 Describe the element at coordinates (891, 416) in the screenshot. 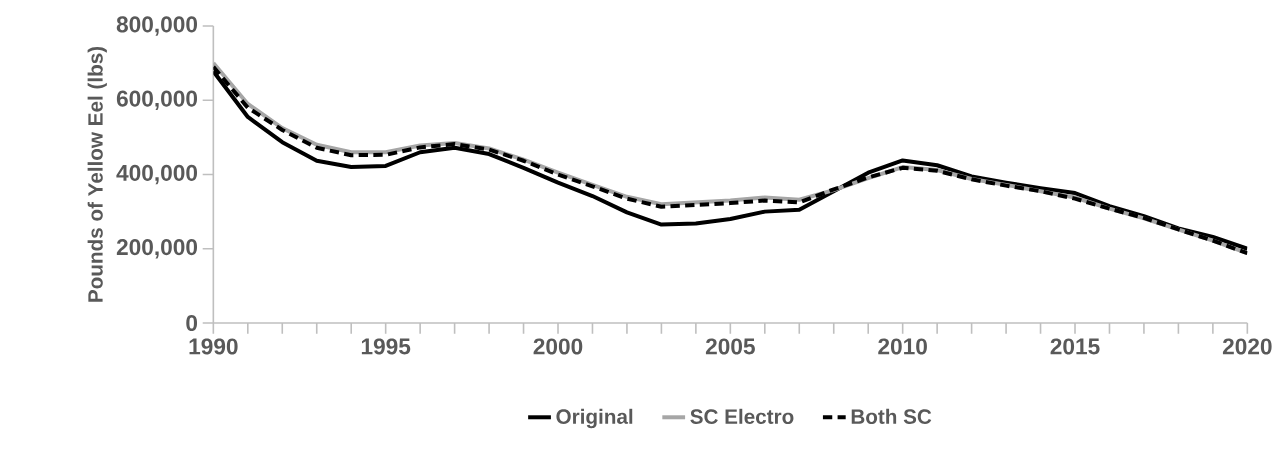

I see `legend-label: Both SC` at that location.